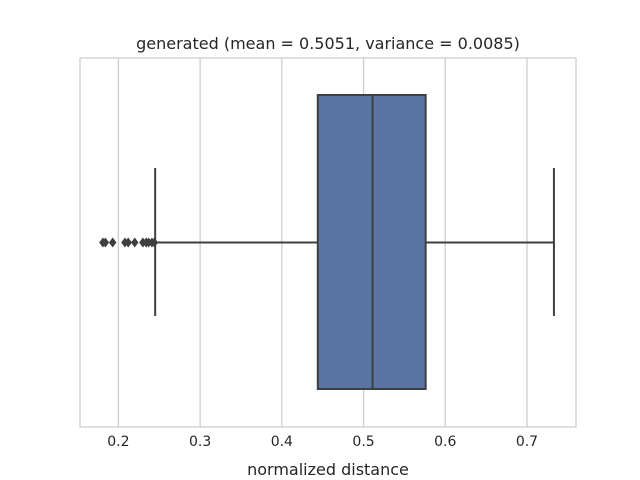 The height and width of the screenshot is (480, 640). What do you see at coordinates (527, 442) in the screenshot?
I see `x-tick-label: 0.7` at bounding box center [527, 442].